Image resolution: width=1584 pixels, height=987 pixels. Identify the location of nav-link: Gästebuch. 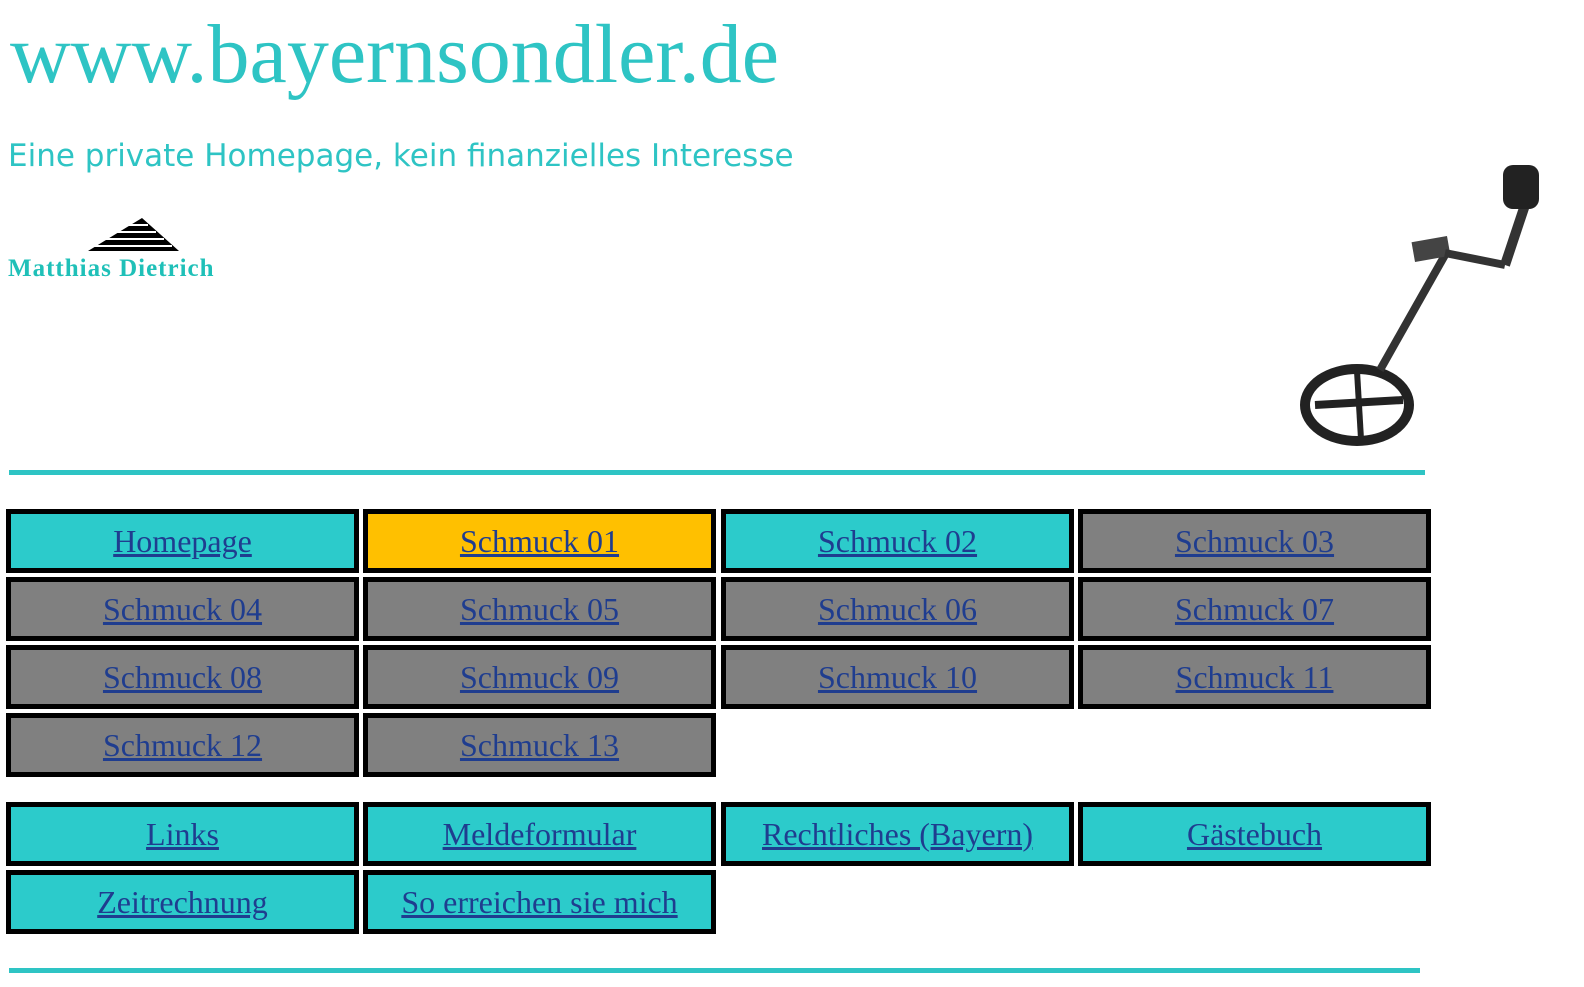
(1254, 834).